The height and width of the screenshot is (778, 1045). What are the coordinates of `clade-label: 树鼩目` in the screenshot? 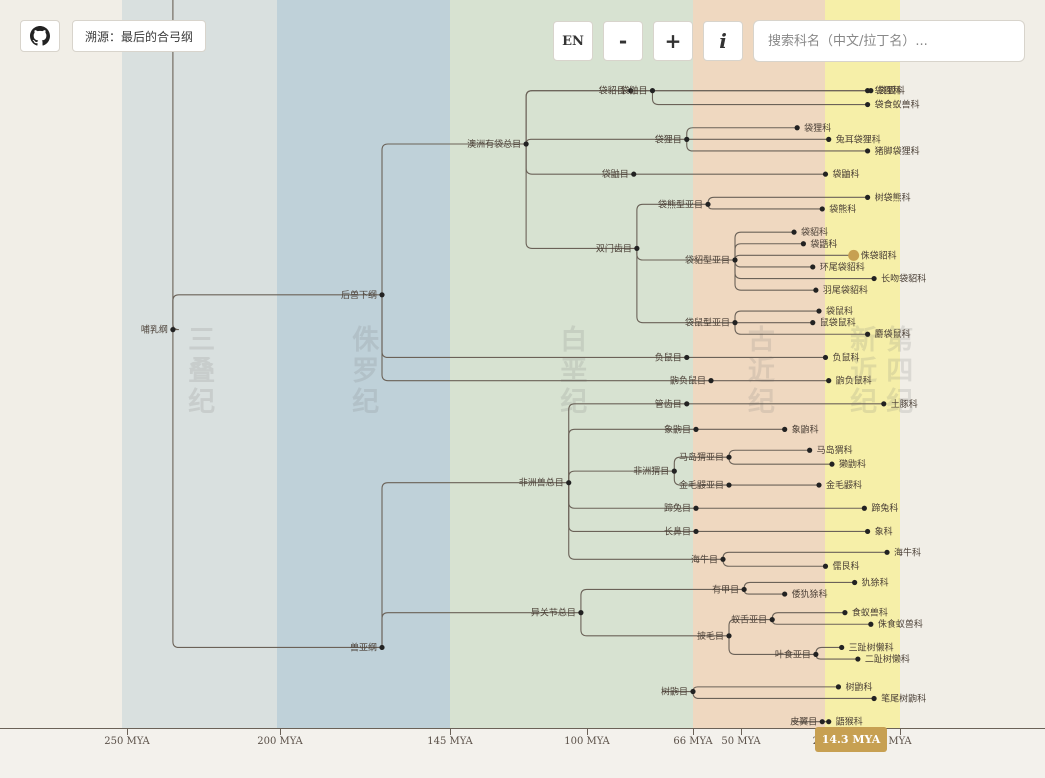 It's located at (674, 692).